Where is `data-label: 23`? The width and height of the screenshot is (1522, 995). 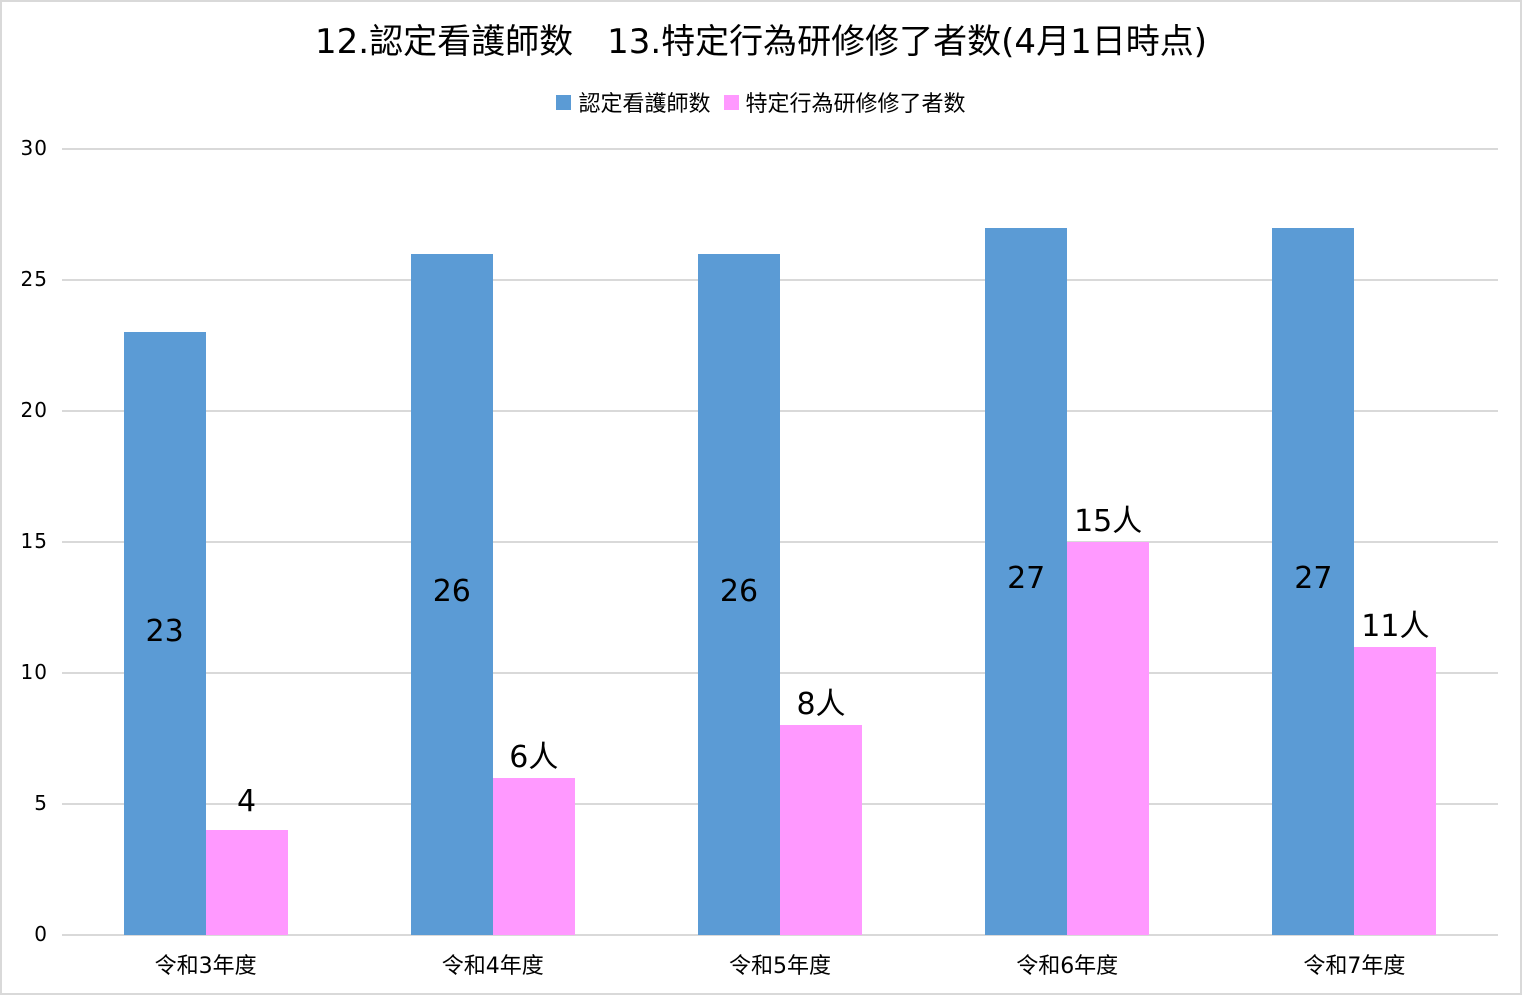
data-label: 23 is located at coordinates (164, 631).